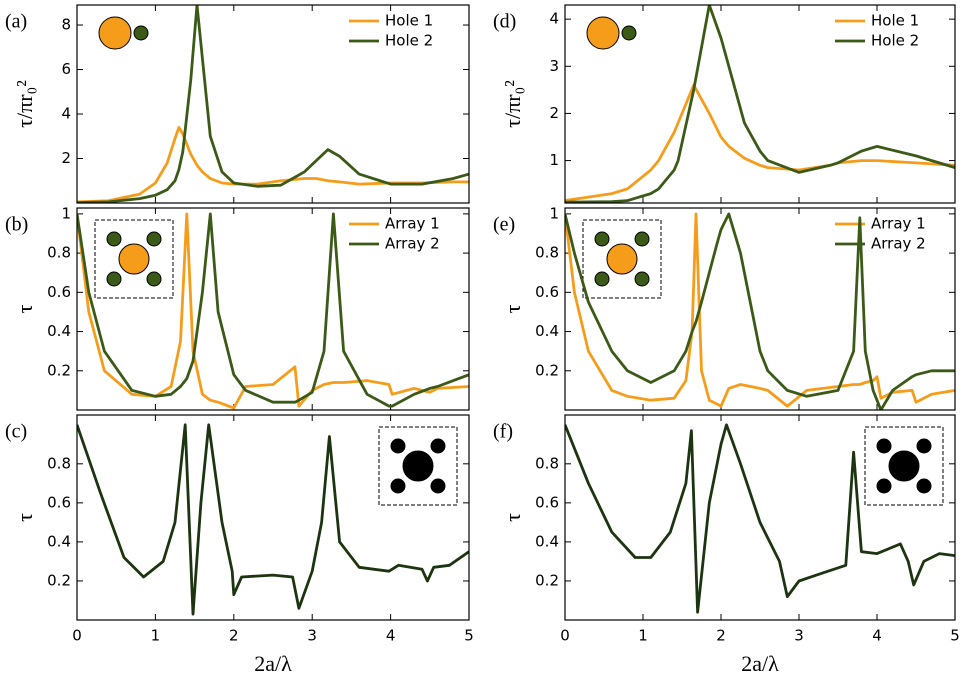  Describe the element at coordinates (16, 225) in the screenshot. I see `panel-label: (b)` at that location.